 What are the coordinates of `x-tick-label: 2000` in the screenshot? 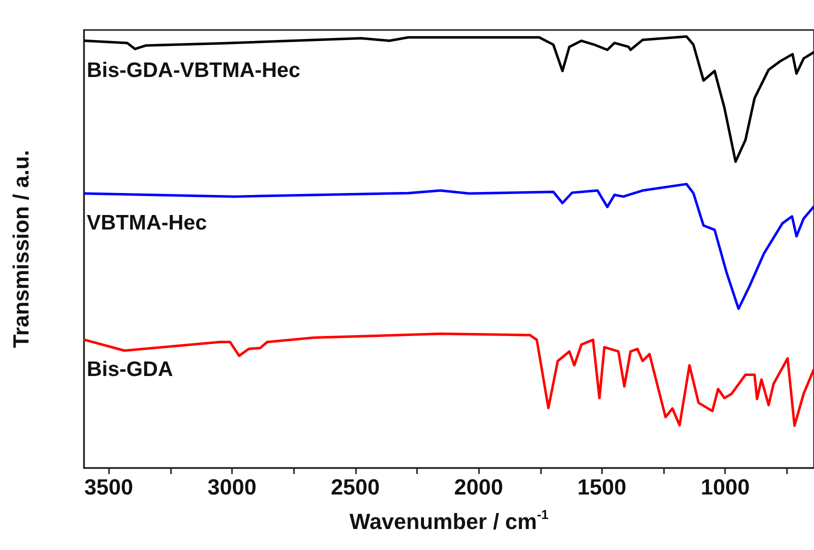 It's located at (479, 487).